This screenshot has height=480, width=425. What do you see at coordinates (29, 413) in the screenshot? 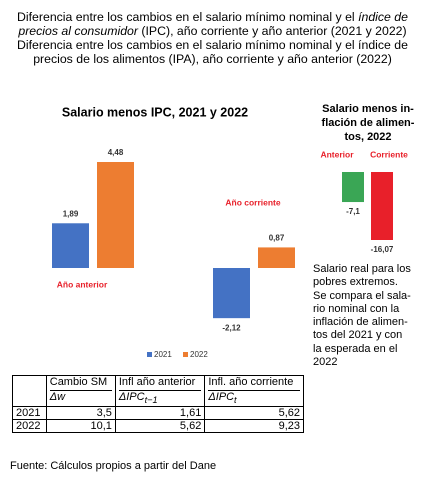
I see `cell: 2021` at bounding box center [29, 413].